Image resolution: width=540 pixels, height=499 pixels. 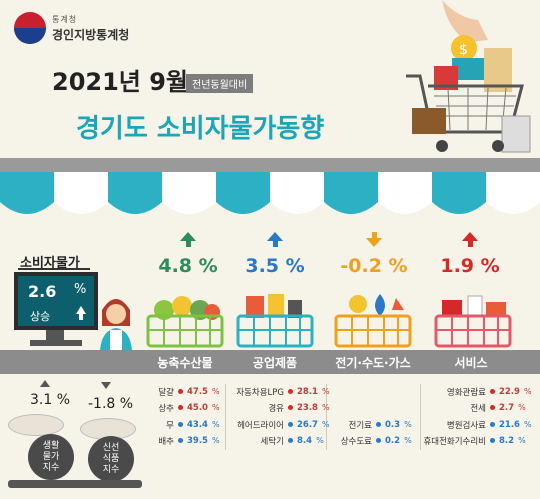 What do you see at coordinates (489, 425) in the screenshot?
I see `item-row: 병원검사료 21.6%` at bounding box center [489, 425].